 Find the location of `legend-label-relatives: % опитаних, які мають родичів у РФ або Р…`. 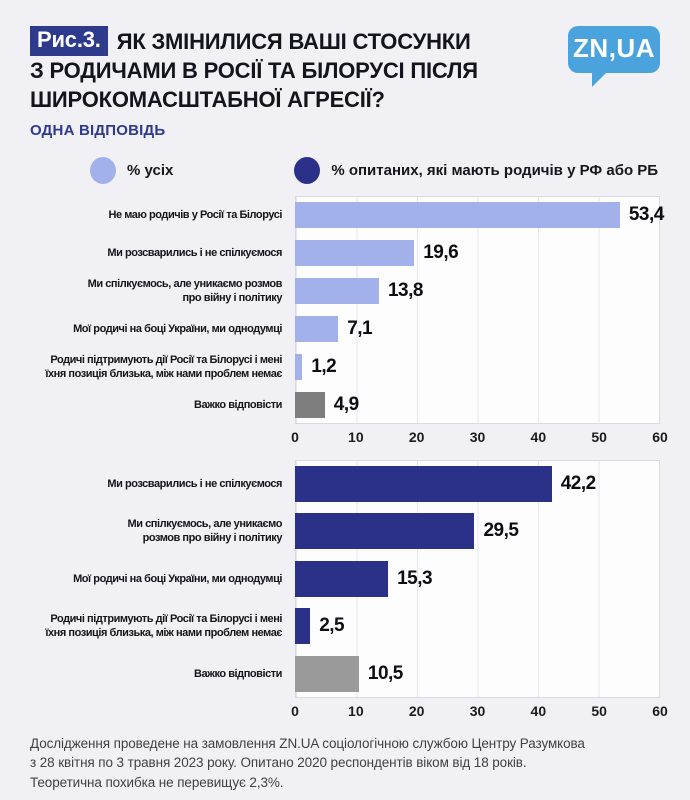

legend-label-relatives: % опитаних, які мають родичів у РФ або Р… is located at coordinates (495, 170).